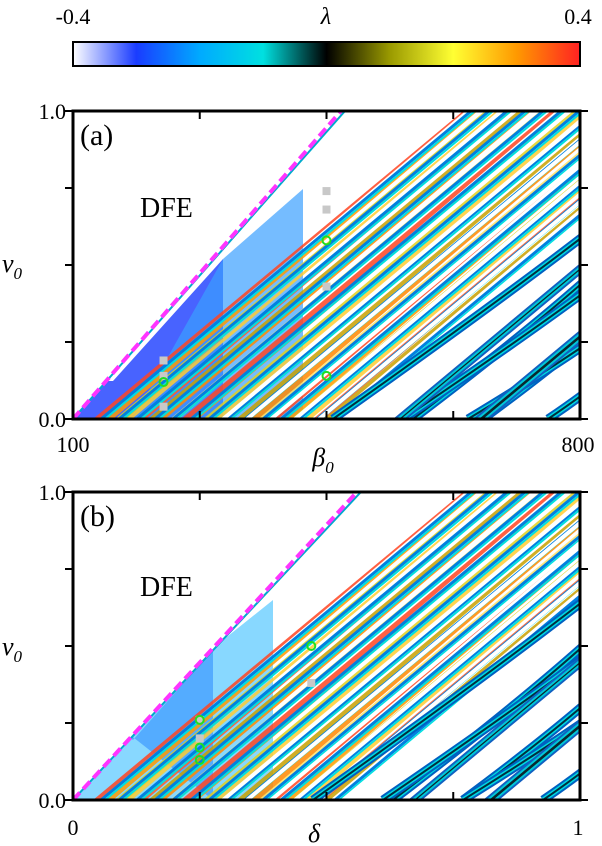 The image size is (602, 846). What do you see at coordinates (326, 54) in the screenshot?
I see `colorbar-fill` at bounding box center [326, 54].